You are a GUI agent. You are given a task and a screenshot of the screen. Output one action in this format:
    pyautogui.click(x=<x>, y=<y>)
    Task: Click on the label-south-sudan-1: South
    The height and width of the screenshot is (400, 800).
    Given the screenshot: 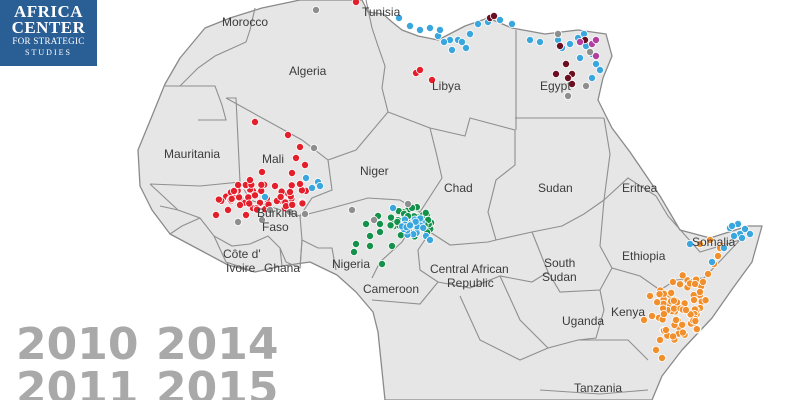 What is the action you would take?
    pyautogui.click(x=560, y=263)
    